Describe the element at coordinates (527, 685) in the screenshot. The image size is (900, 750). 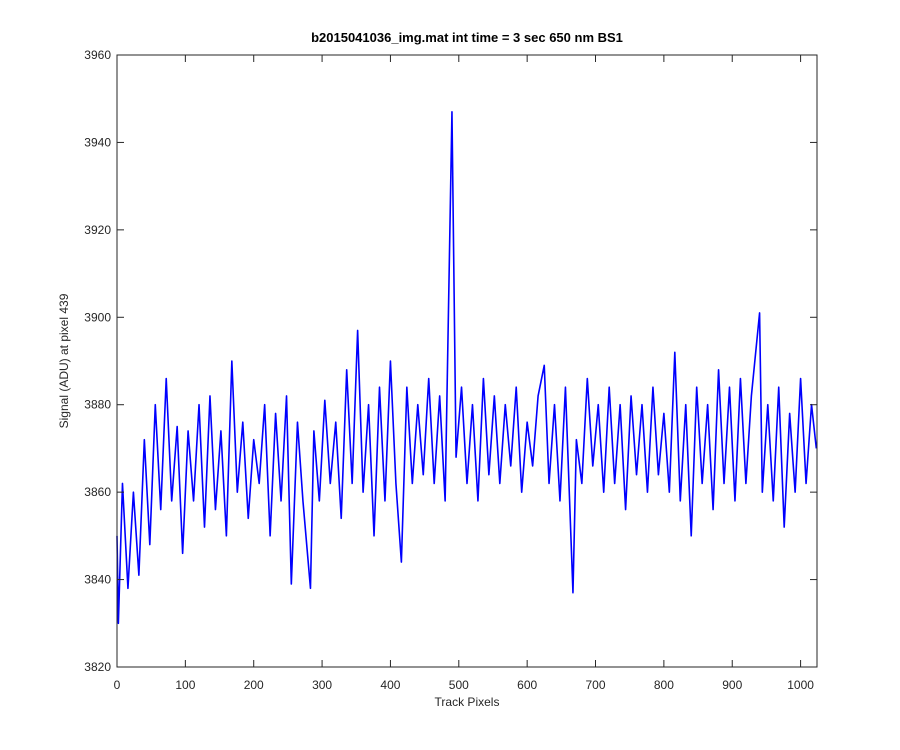
I see `x-tick-label: 600` at that location.